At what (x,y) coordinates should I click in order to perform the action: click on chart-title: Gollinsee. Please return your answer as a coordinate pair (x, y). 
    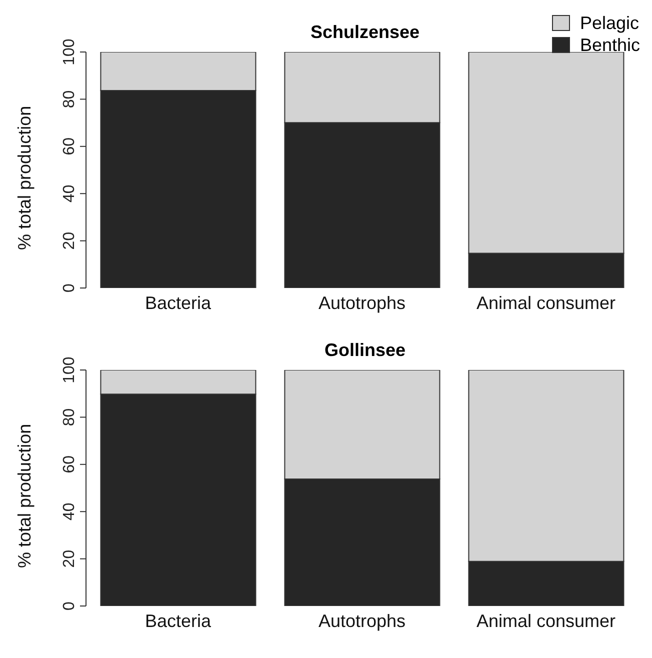
    Looking at the image, I should click on (365, 350).